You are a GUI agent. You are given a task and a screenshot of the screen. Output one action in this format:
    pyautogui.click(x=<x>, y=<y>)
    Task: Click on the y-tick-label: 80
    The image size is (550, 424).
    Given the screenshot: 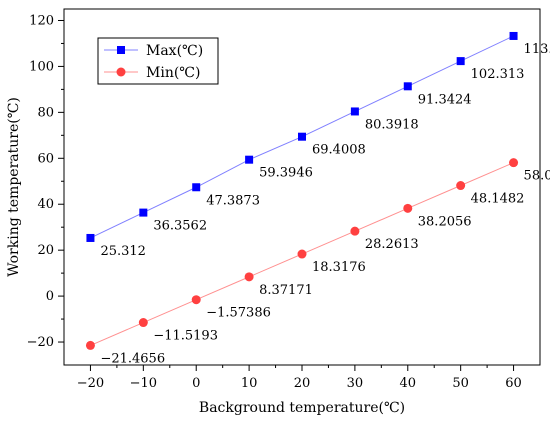 What is the action you would take?
    pyautogui.click(x=45, y=112)
    